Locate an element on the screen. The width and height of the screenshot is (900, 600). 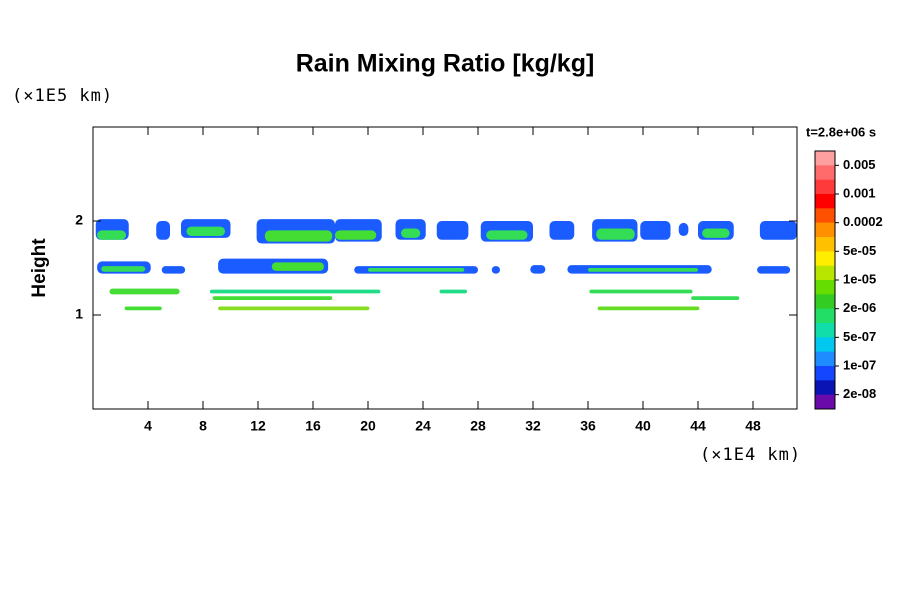
colorbar-label: 5e-05 is located at coordinates (859, 250).